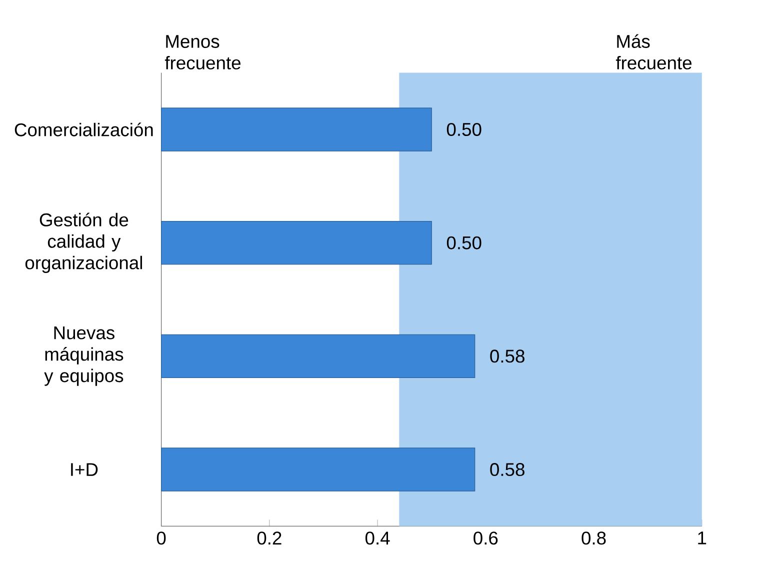 This screenshot has width=776, height=574. Describe the element at coordinates (83, 129) in the screenshot. I see `y-tick-label: Comercialización` at that location.